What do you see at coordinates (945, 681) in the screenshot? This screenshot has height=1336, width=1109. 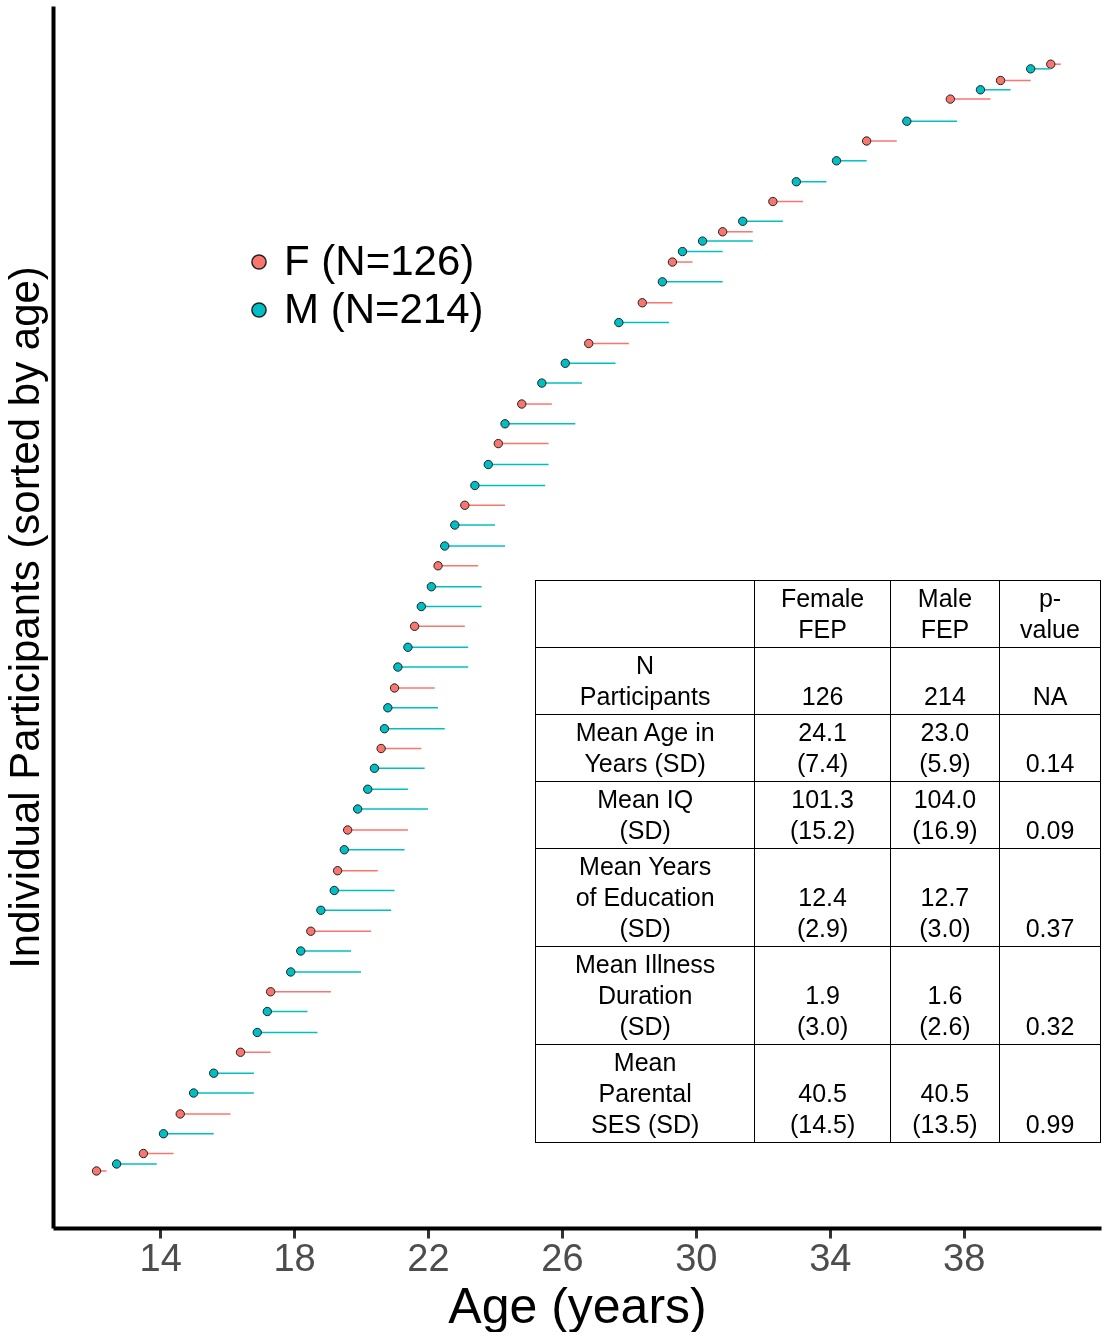 I see `annotation: 214` at bounding box center [945, 681].